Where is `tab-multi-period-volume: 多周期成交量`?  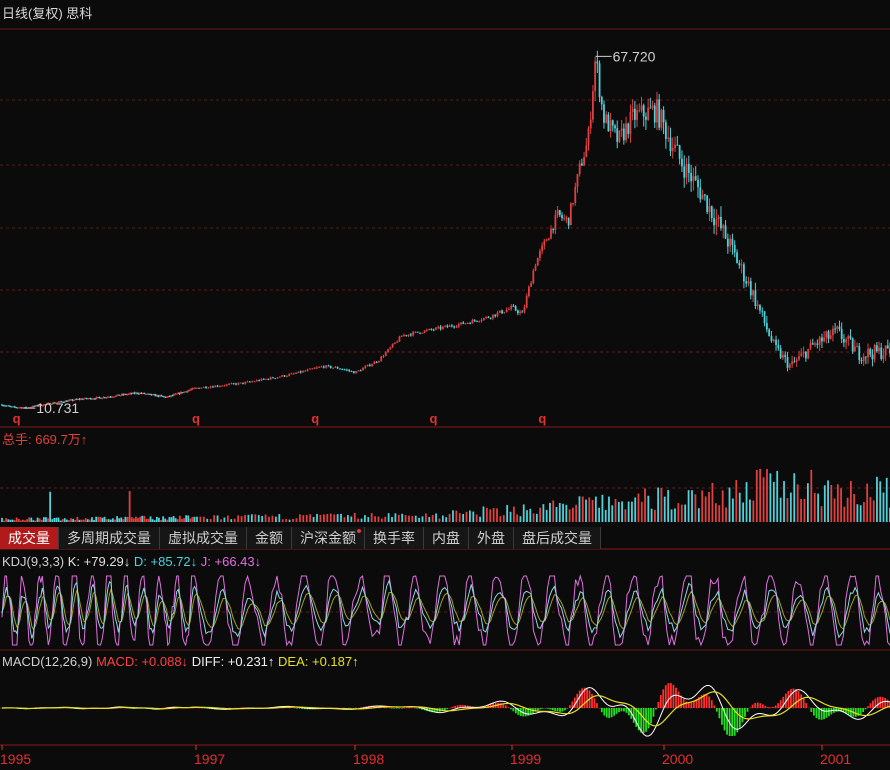
tab-multi-period-volume: 多周期成交量 is located at coordinates (109, 538).